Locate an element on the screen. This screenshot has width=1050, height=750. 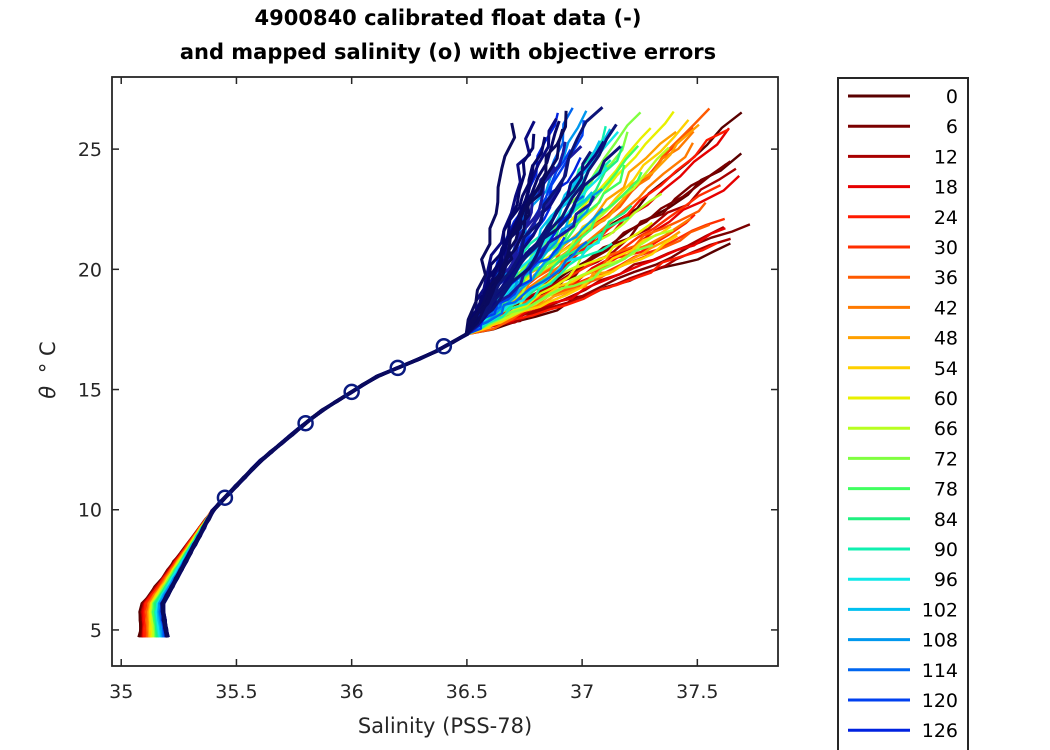
x-axis-label: Salinity (PSS-78) is located at coordinates (445, 726).